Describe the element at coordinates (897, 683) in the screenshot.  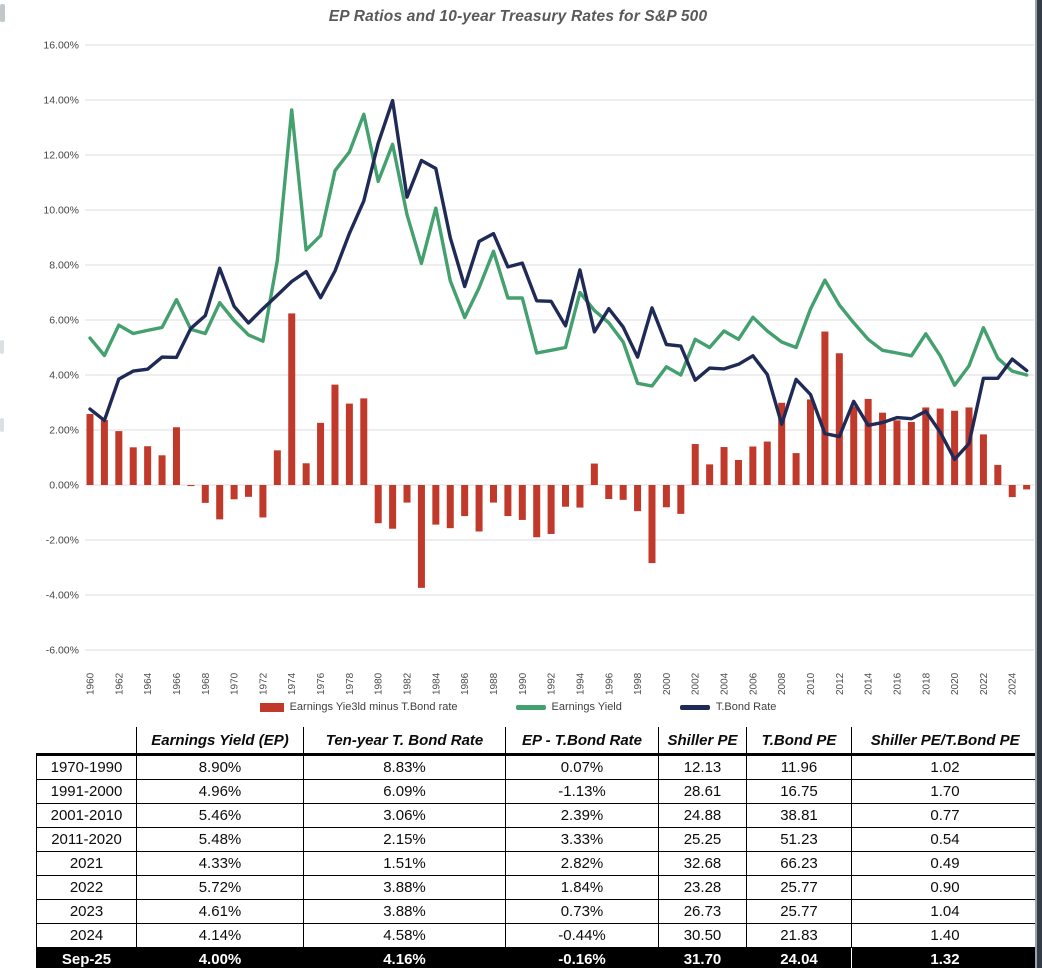
I see `x-tick-label: 2016` at that location.